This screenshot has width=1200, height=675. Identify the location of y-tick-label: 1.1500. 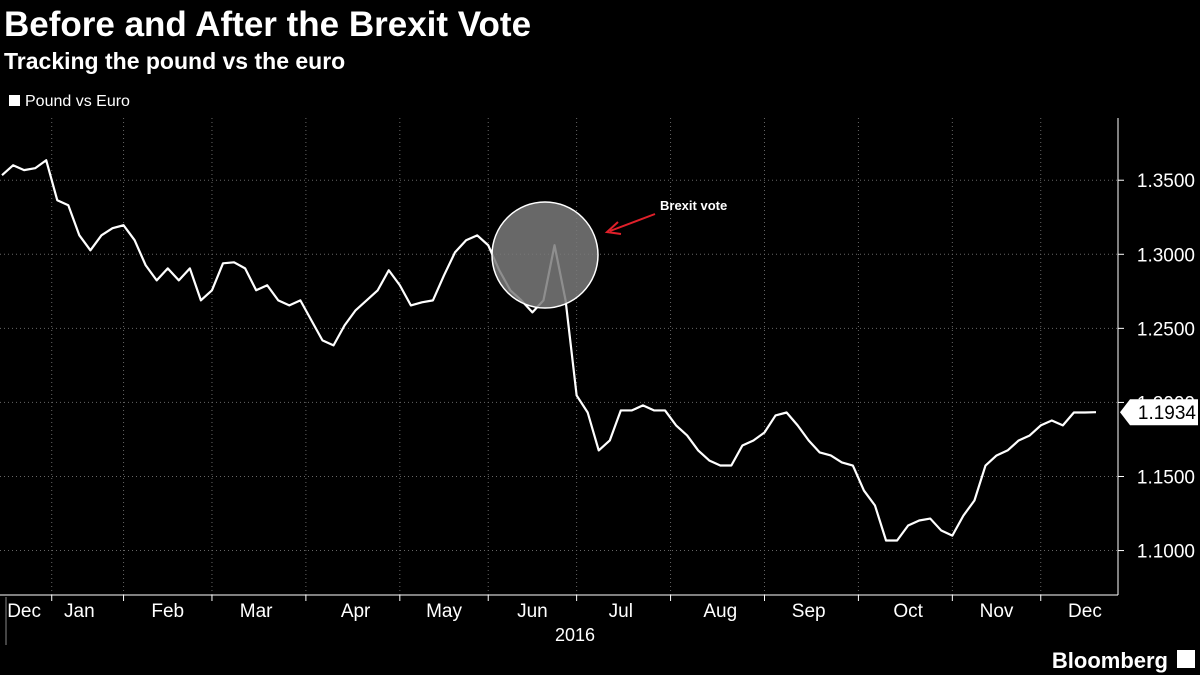
(1166, 477).